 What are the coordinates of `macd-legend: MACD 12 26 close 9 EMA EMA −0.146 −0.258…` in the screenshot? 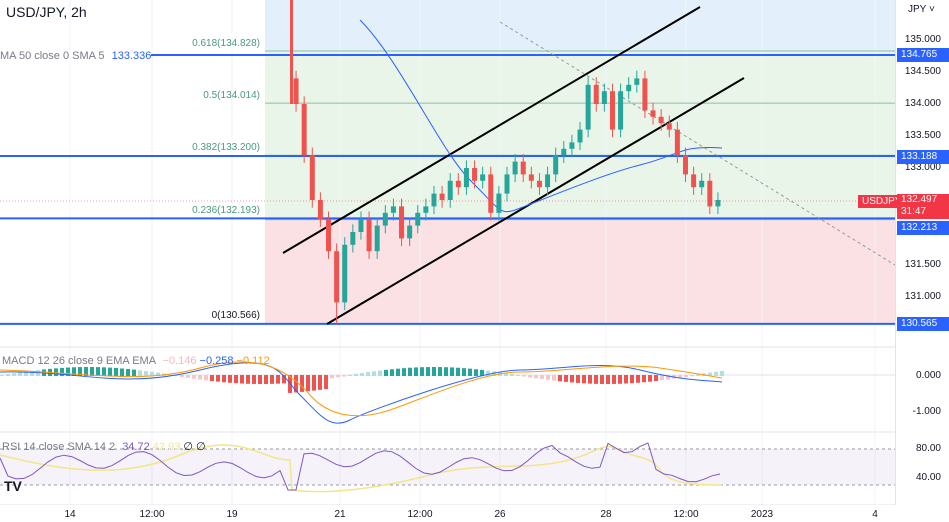 It's located at (136, 361).